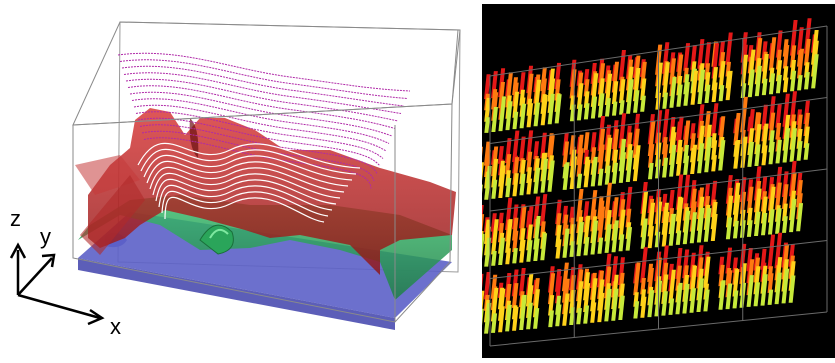  I want to click on axis-triad, so click(57, 284).